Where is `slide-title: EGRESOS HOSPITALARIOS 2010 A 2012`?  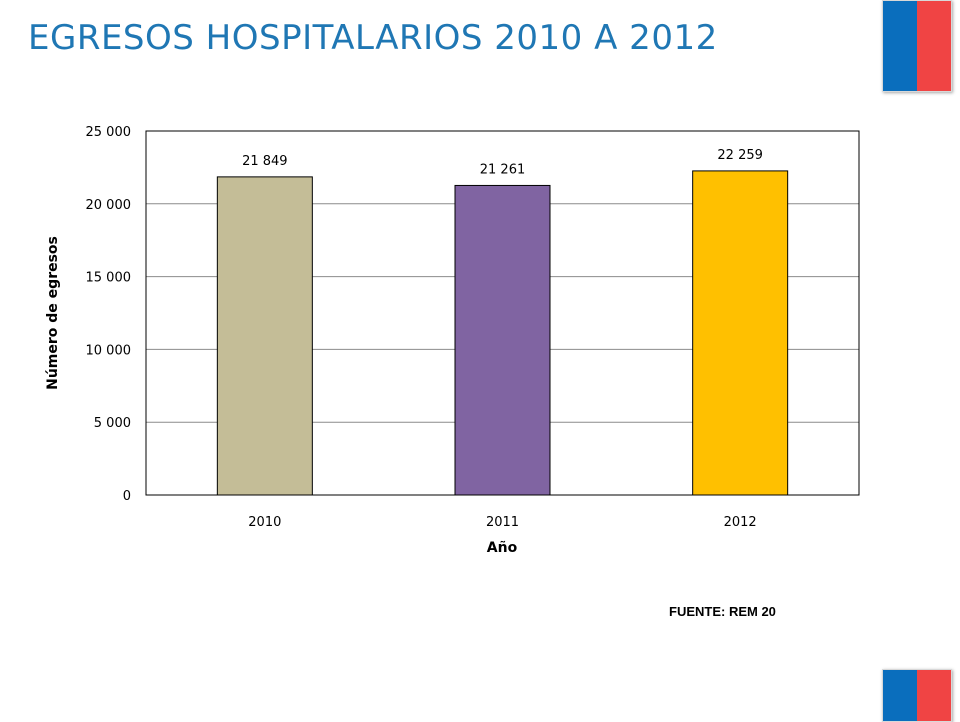 slide-title: EGRESOS HOSPITALARIOS 2010 A 2012 is located at coordinates (373, 38).